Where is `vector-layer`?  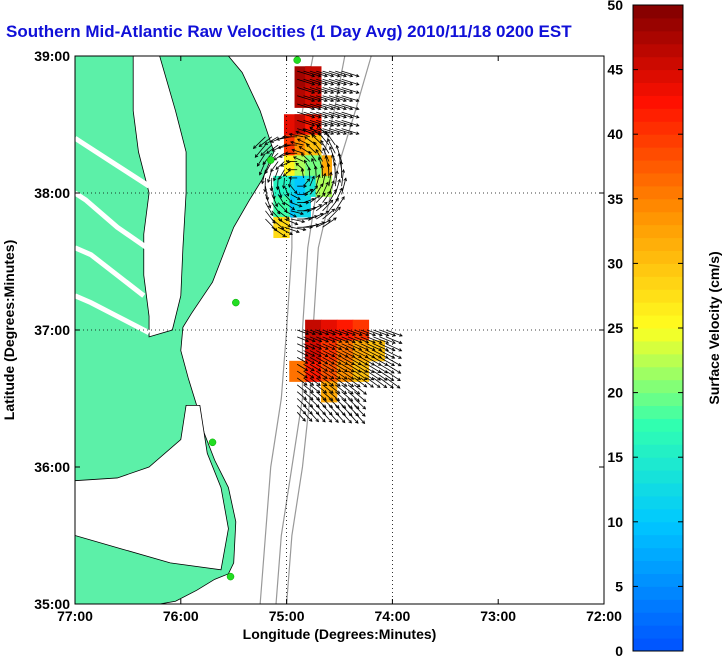 vector-layer is located at coordinates (327, 247).